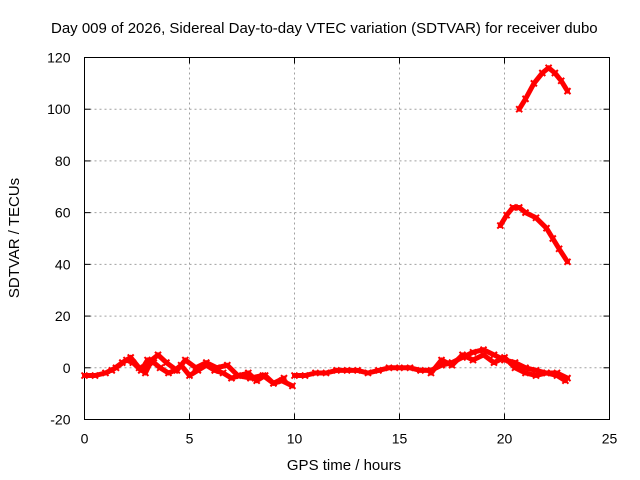 The image size is (640, 480). Describe the element at coordinates (505, 439) in the screenshot. I see `x-tick-label: 20` at that location.